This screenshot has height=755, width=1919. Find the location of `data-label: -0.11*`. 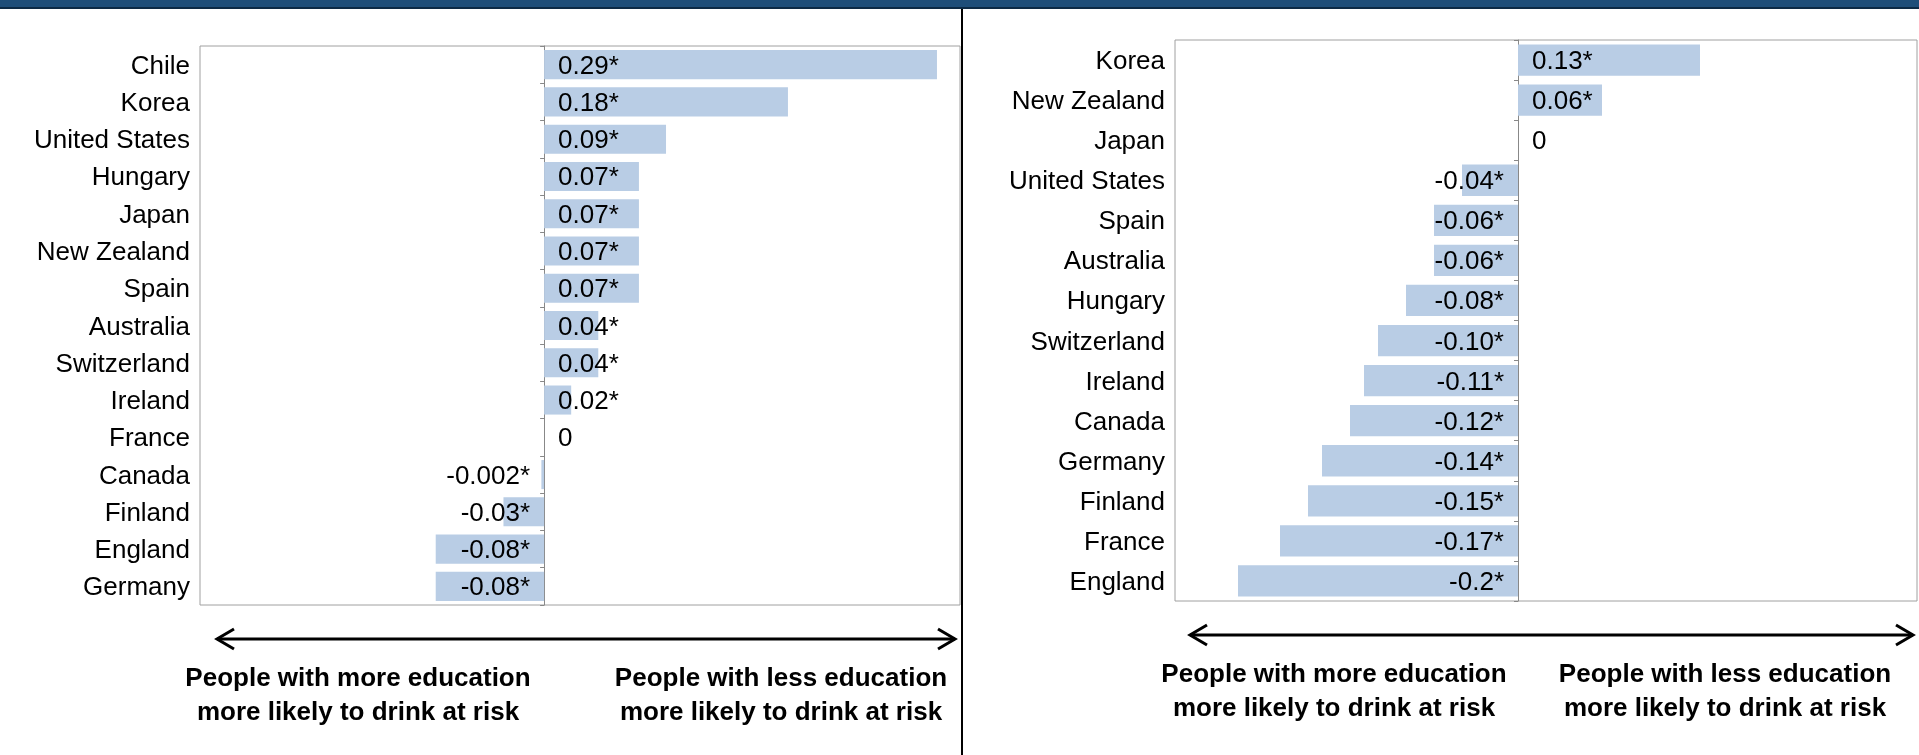

data-label: -0.11* is located at coordinates (1470, 380).